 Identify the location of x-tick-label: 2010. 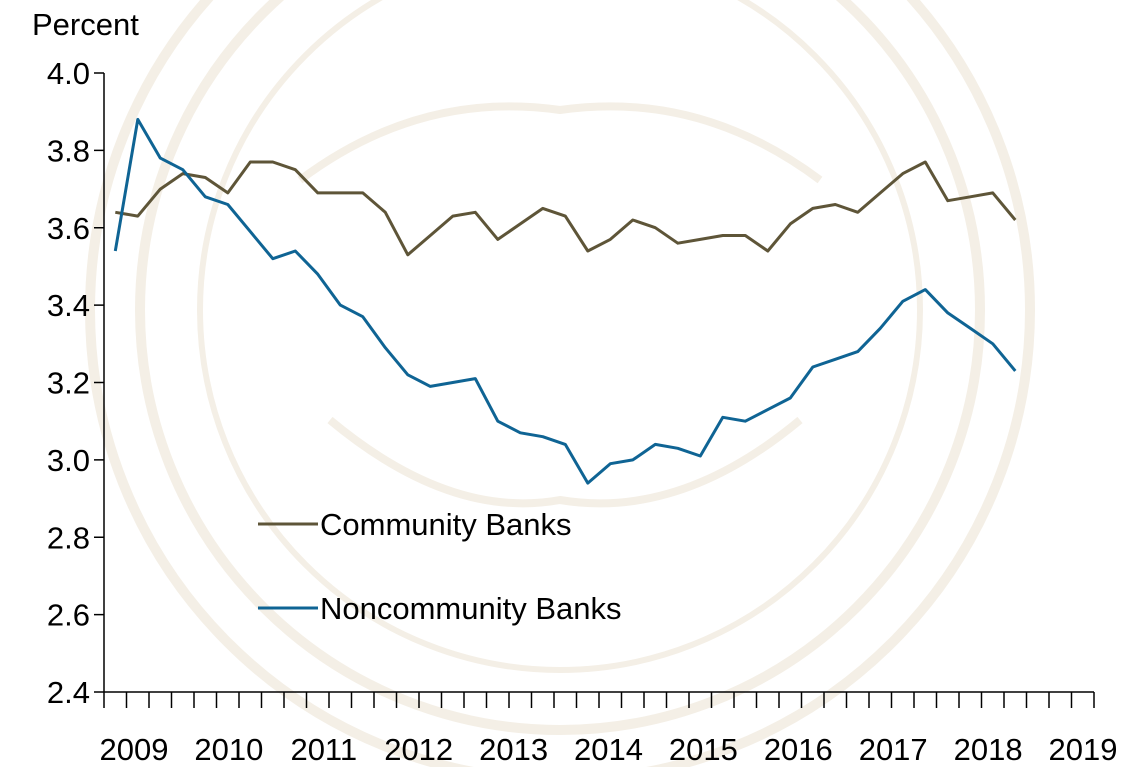
(228, 749).